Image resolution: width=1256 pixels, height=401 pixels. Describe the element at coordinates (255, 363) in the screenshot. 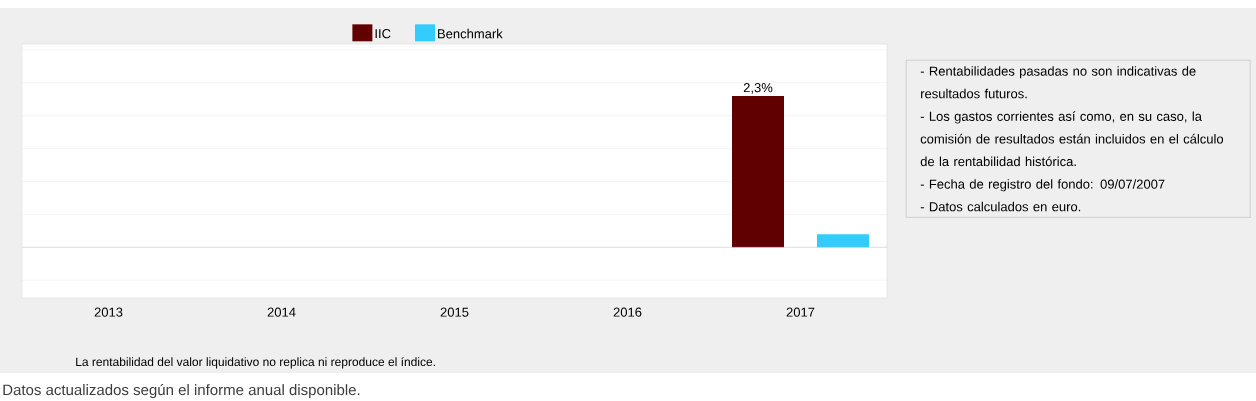

I see `text: La rentabilidad del valor liquidativo no replica ni reproduce el índice.` at that location.